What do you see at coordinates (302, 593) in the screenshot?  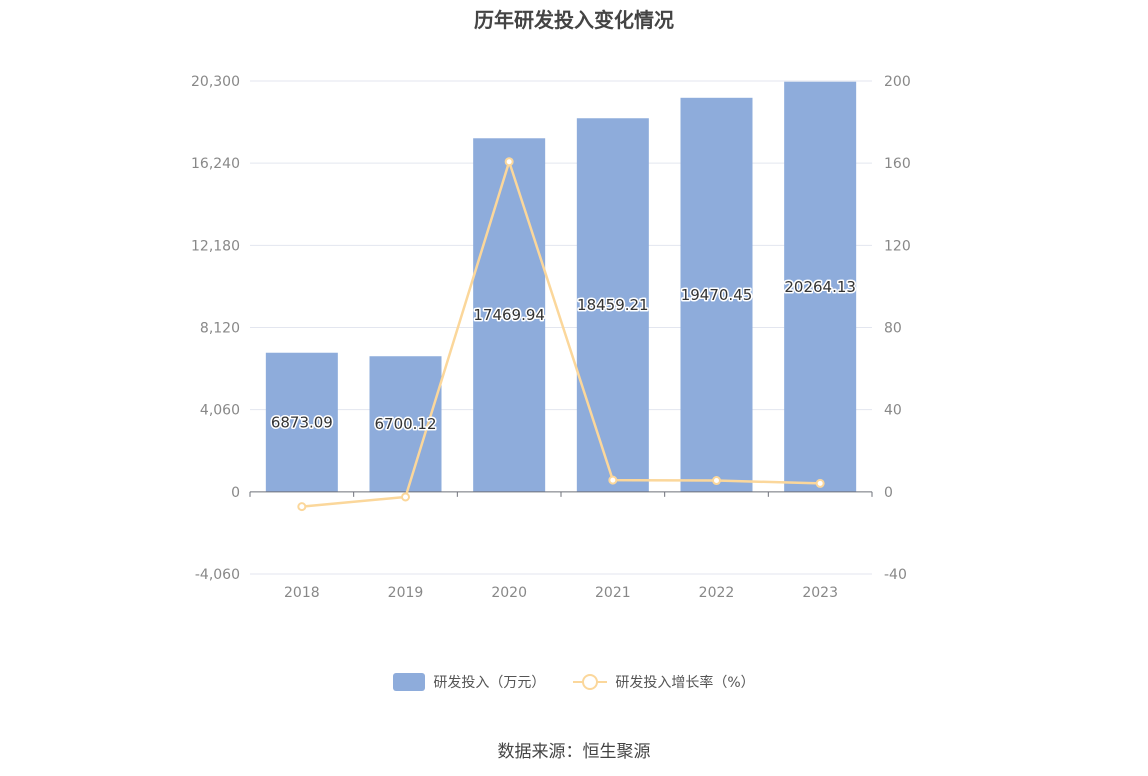 I see `x-tick-label: 2018` at bounding box center [302, 593].